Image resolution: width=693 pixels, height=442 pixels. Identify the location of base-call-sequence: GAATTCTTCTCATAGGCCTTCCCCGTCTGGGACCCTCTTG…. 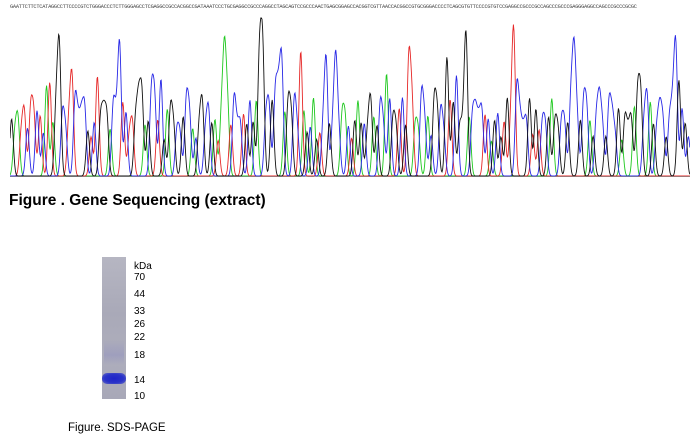
(323, 7).